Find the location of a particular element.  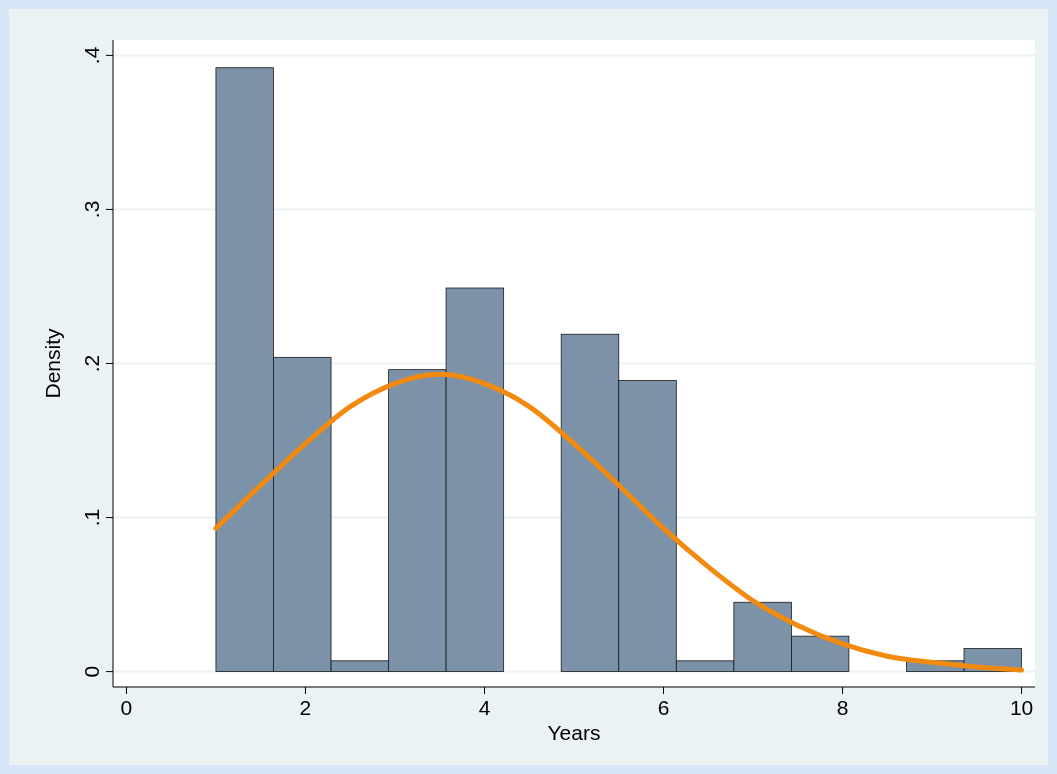

y-tick-label: 0 is located at coordinates (91, 671).